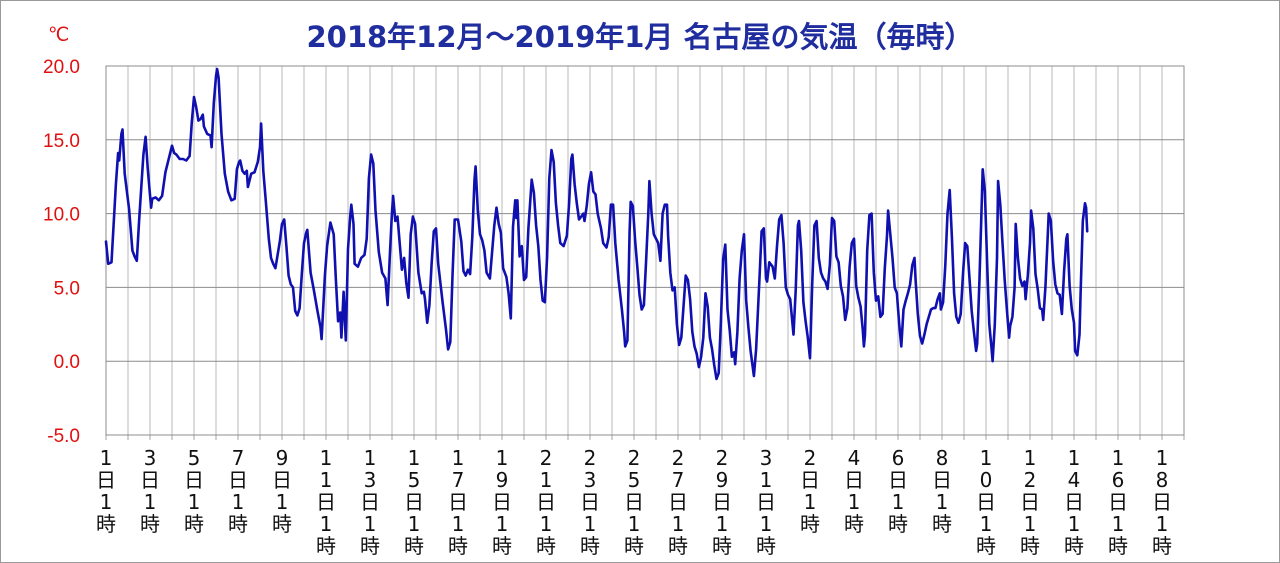  I want to click on y-tick-label: -5.0, so click(63, 436).